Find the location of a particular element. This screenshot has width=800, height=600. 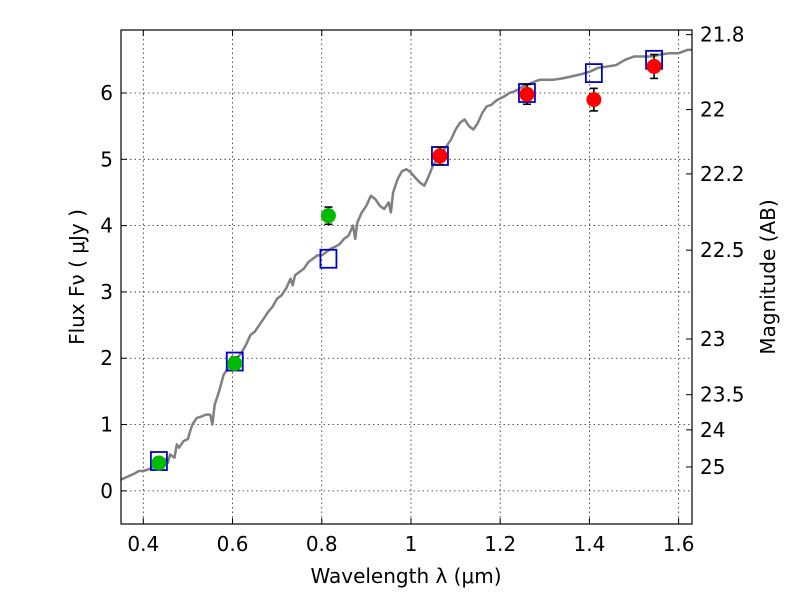

right-tick-label: 23.5 is located at coordinates (722, 395).